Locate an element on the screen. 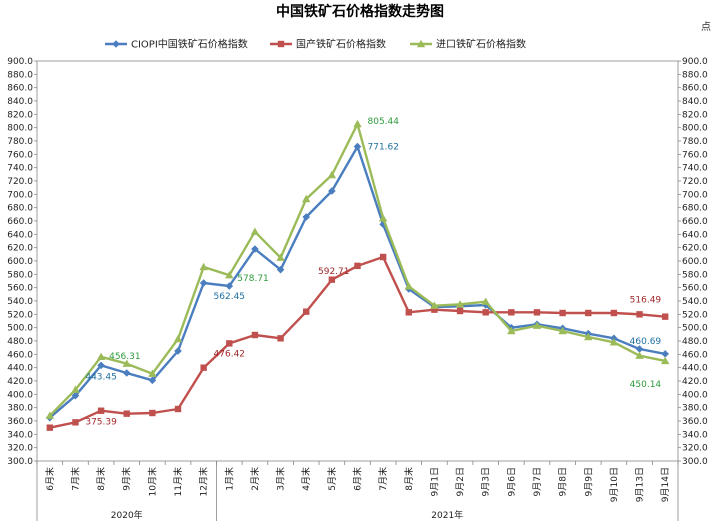 The height and width of the screenshot is (523, 720). y-tick-label-left: 400.0 is located at coordinates (20, 395).